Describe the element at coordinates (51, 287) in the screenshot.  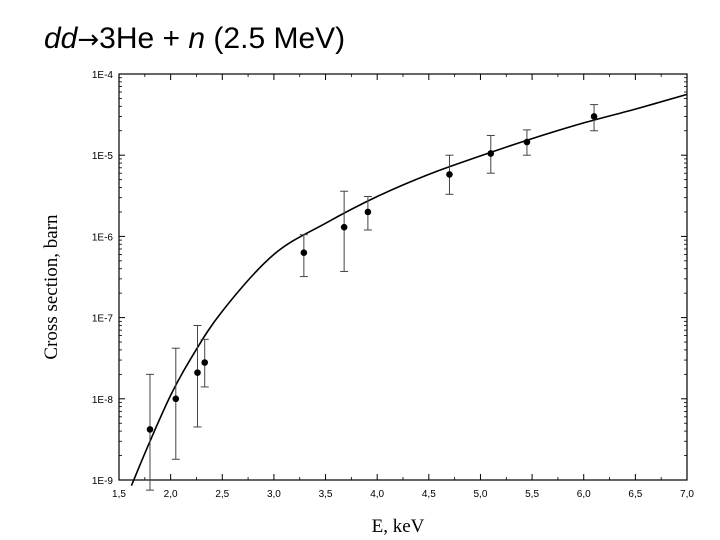
I see `y-axis-label: Cross section, barn` at that location.